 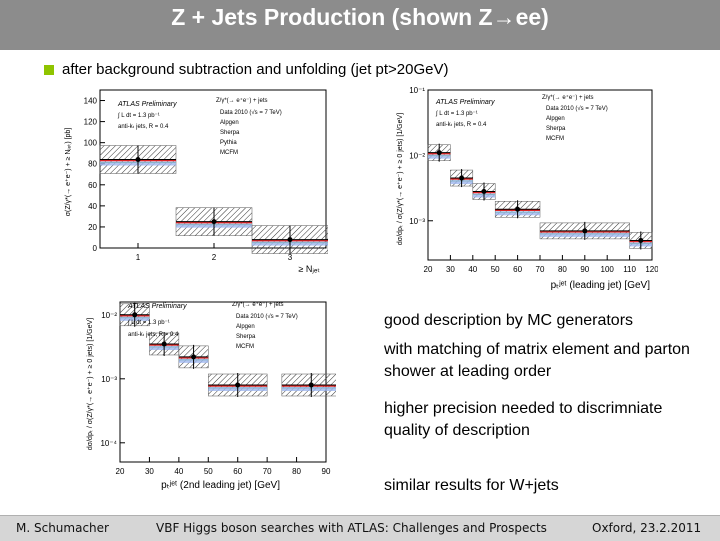 What do you see at coordinates (95, 248) in the screenshot?
I see `y-tick-label: 0` at bounding box center [95, 248].